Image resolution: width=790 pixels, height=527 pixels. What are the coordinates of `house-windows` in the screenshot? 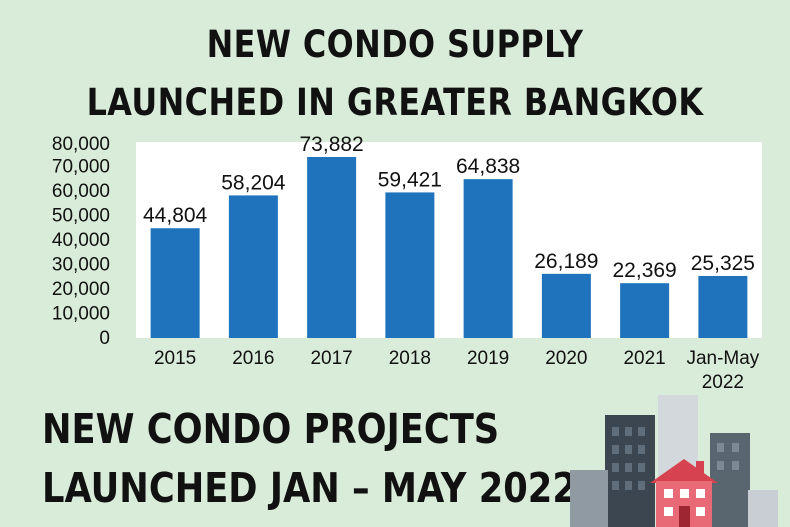 It's located at (684, 502).